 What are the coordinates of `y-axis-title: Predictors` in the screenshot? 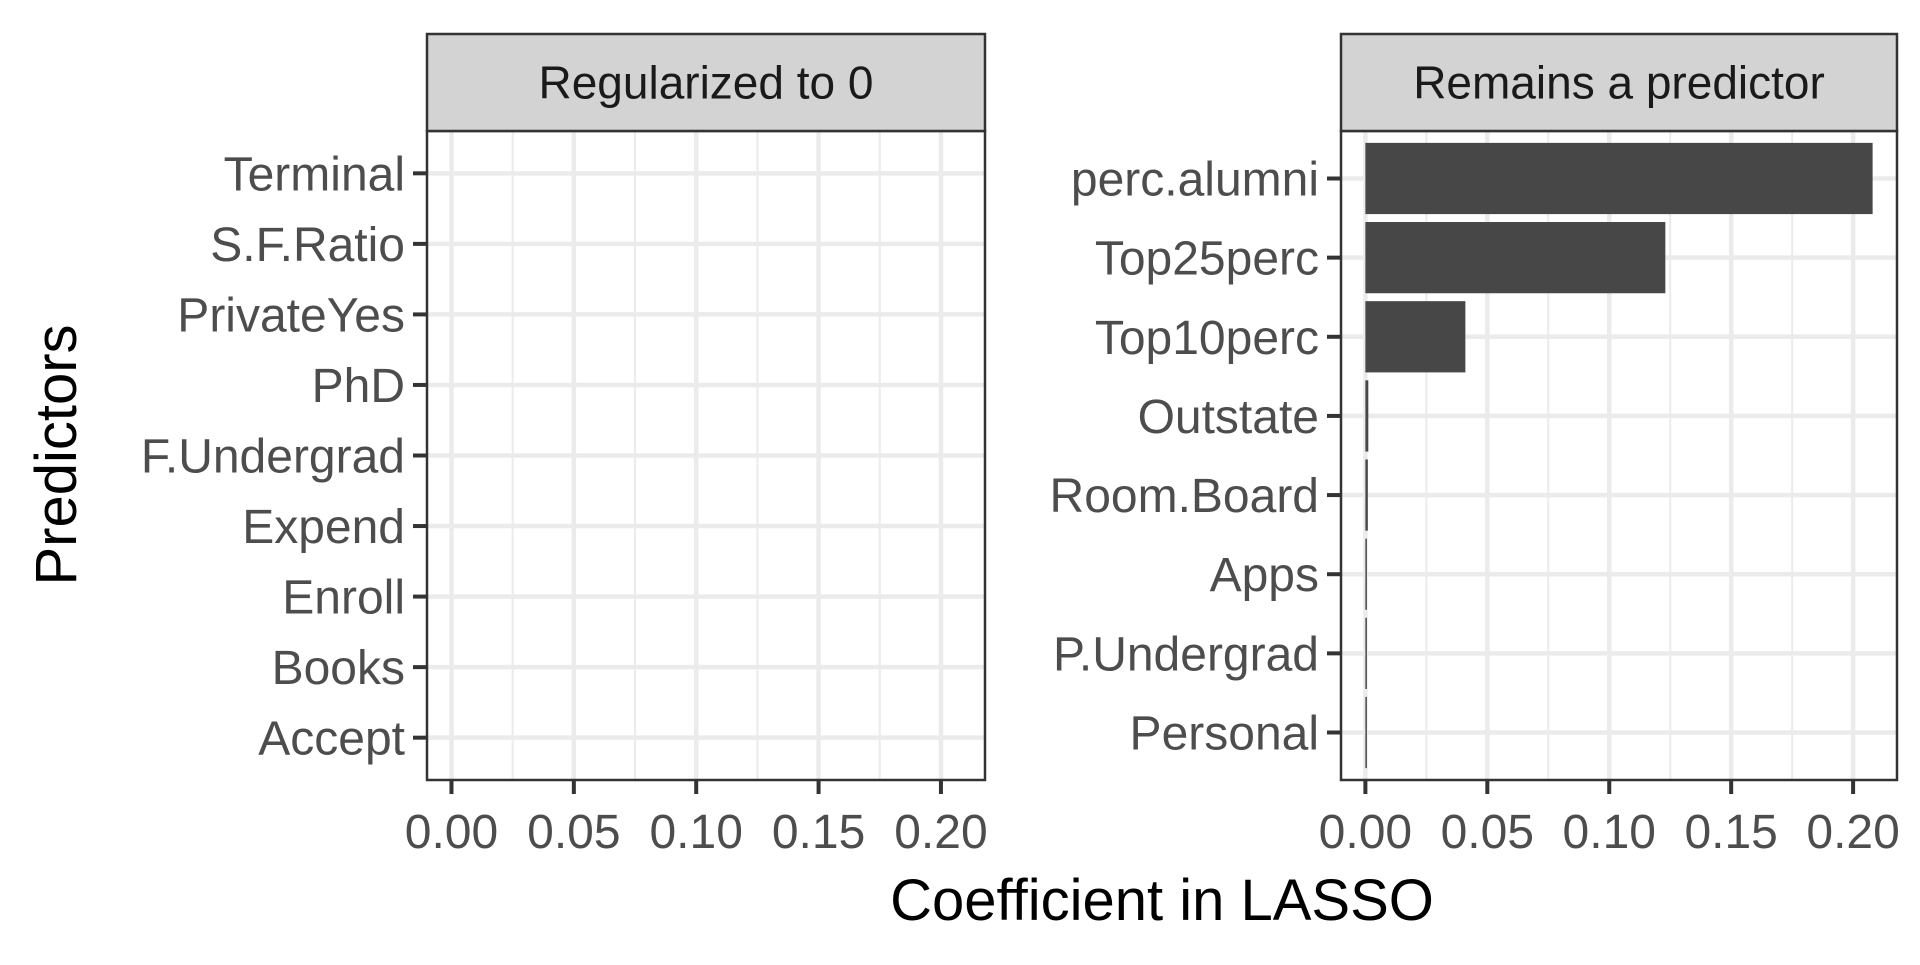 It's located at (56, 454).